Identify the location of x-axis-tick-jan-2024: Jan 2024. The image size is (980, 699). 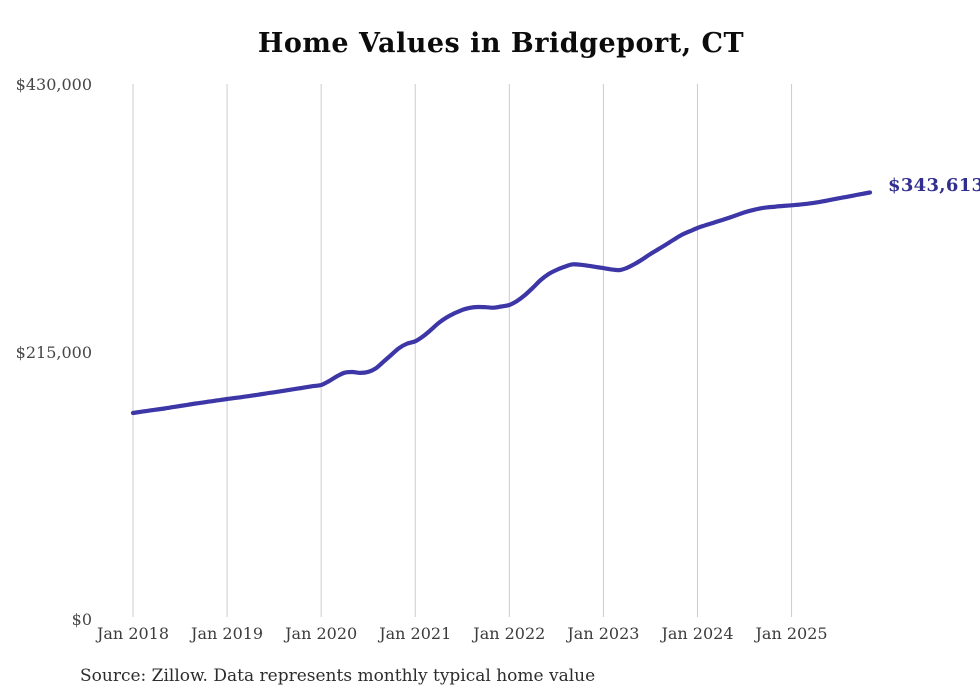
(697, 633).